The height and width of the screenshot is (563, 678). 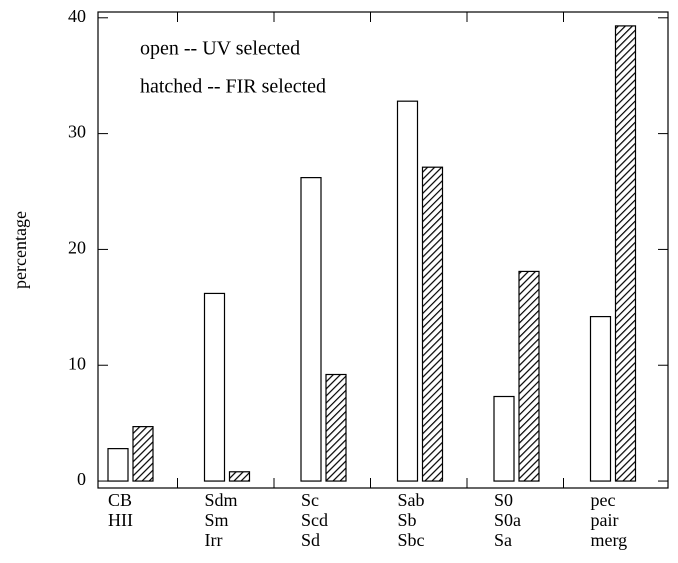 I want to click on legend-entry: hatched -- FIR selected, so click(x=233, y=87).